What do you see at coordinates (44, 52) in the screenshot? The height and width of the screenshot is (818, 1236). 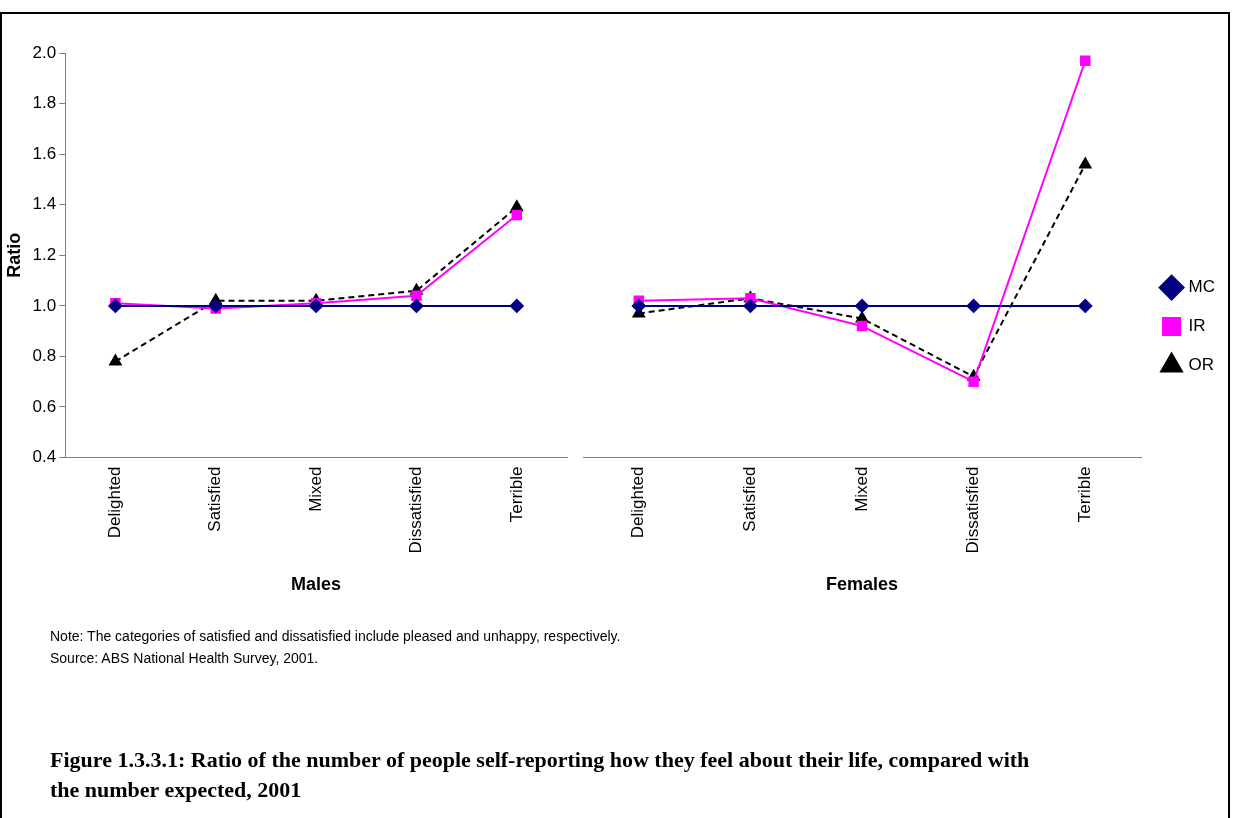 I see `y-tick-label: 2.0` at bounding box center [44, 52].